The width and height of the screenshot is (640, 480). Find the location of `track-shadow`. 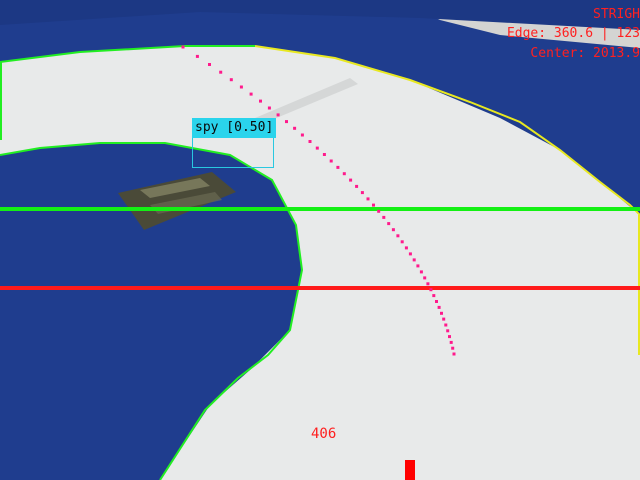

track-shadow is located at coordinates (306, 101).